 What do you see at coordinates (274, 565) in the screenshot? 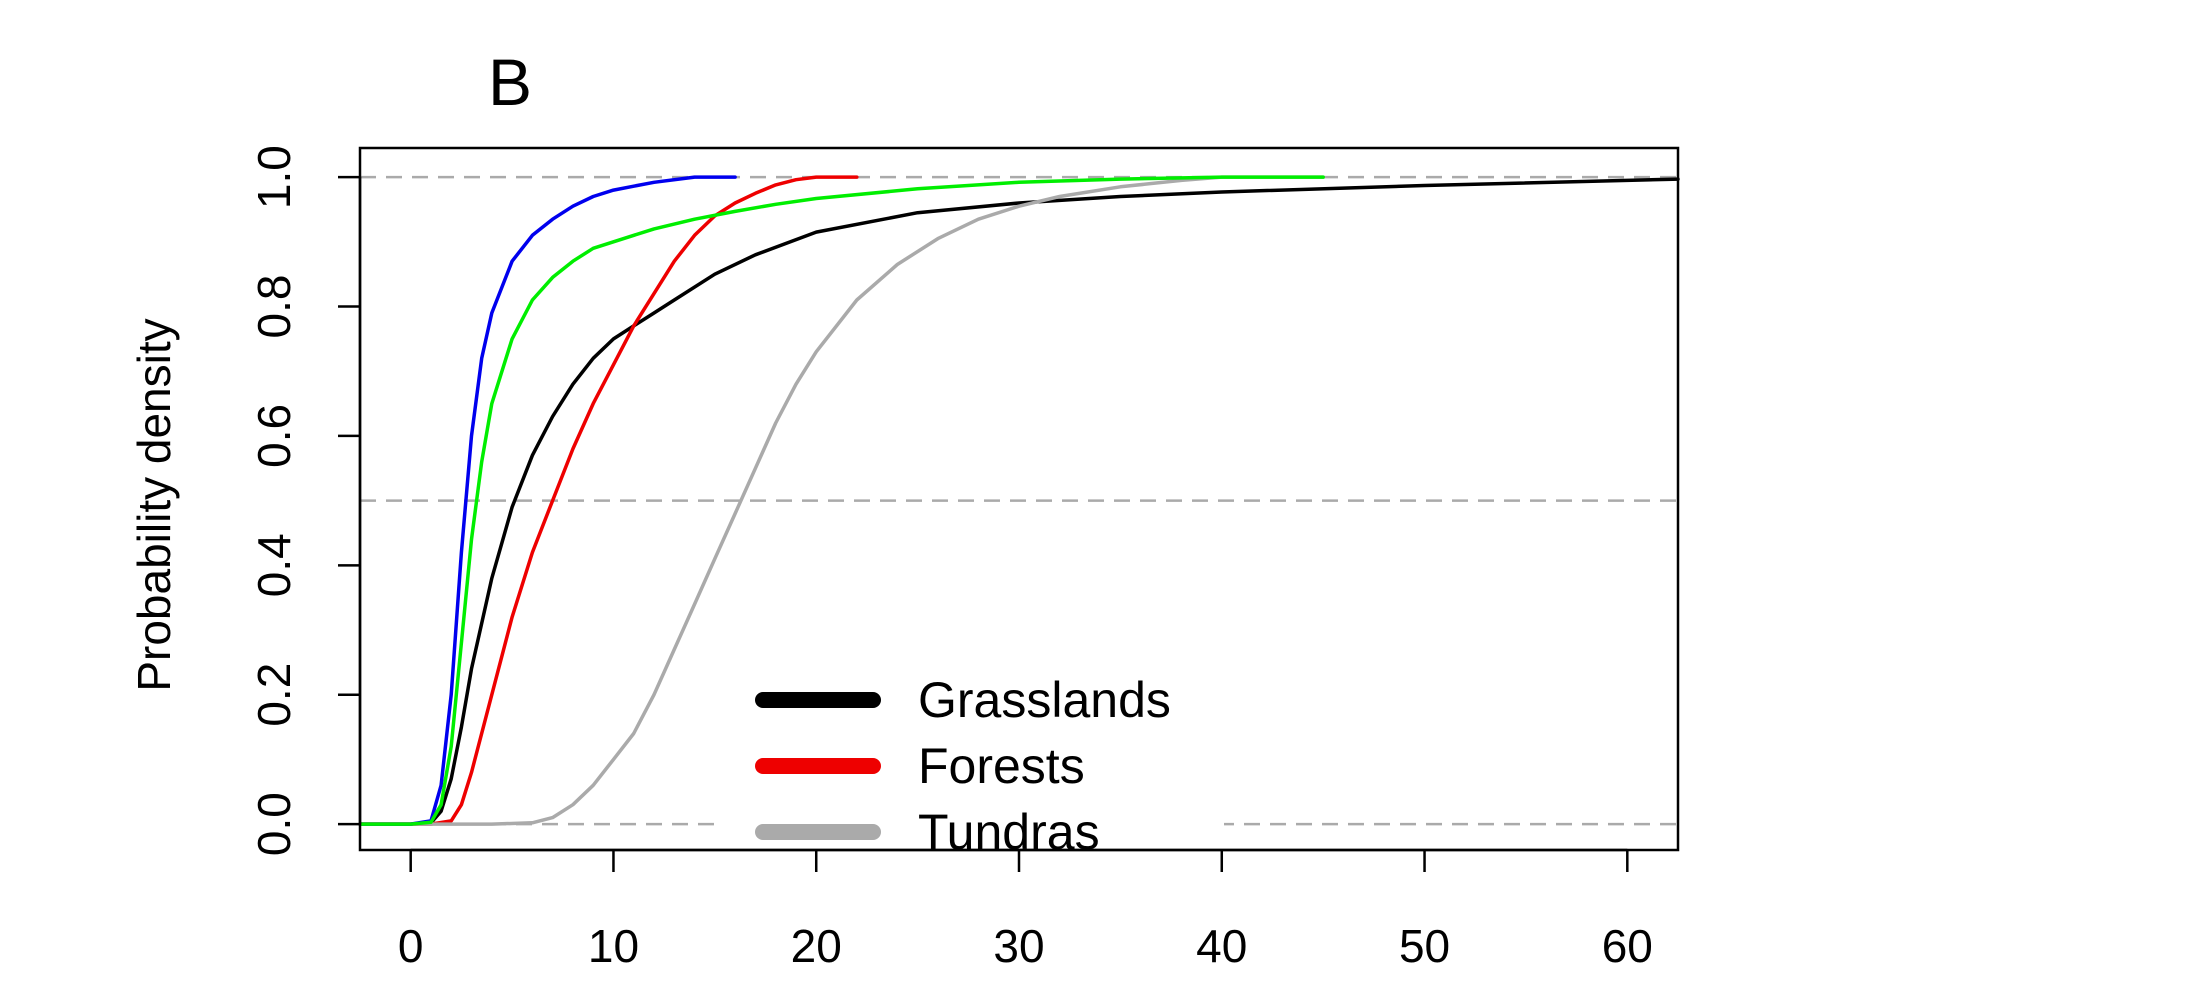
I see `y-tick-label-2: 0.4` at bounding box center [274, 565].